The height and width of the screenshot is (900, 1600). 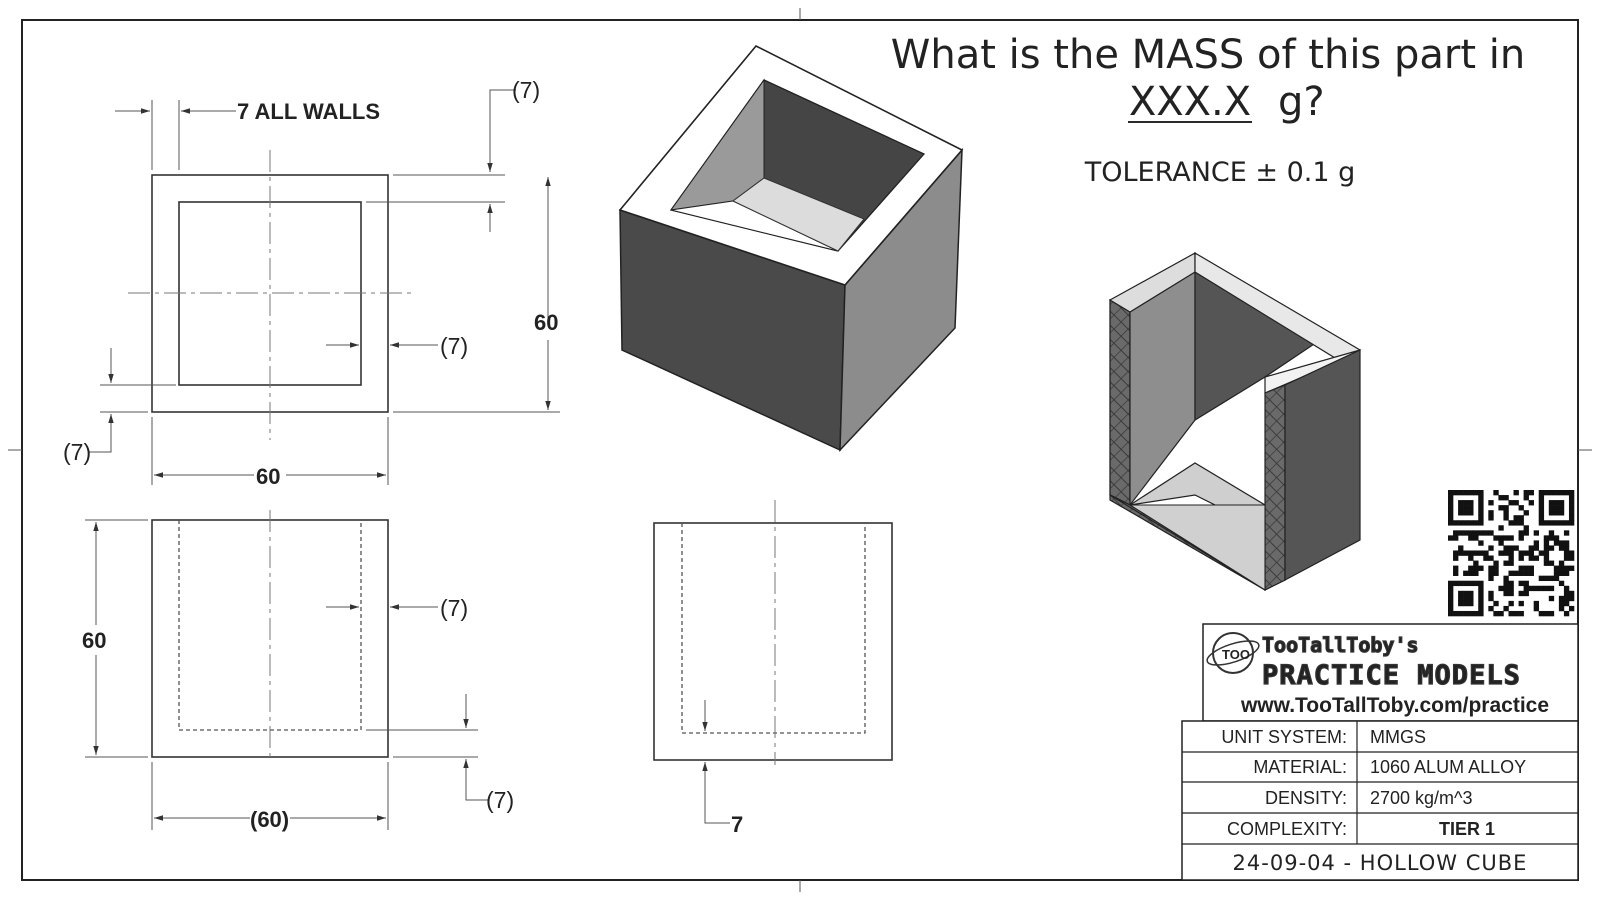 I want to click on drawing-name: 24-09-04 - HOLLOW CUBE, so click(x=1380, y=863).